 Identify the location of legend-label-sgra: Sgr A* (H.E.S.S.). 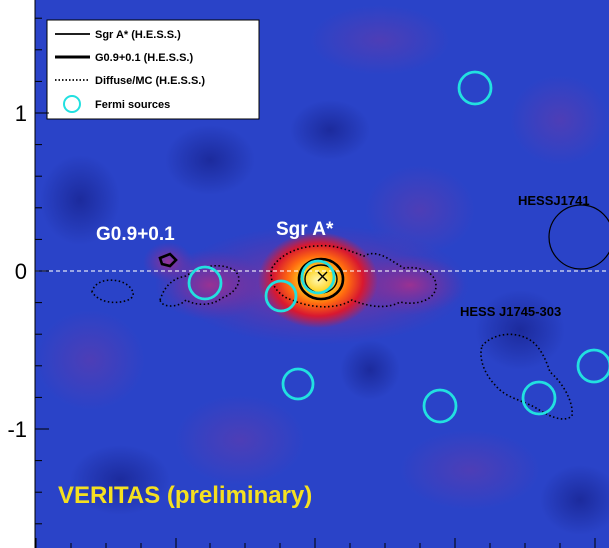
(138, 35).